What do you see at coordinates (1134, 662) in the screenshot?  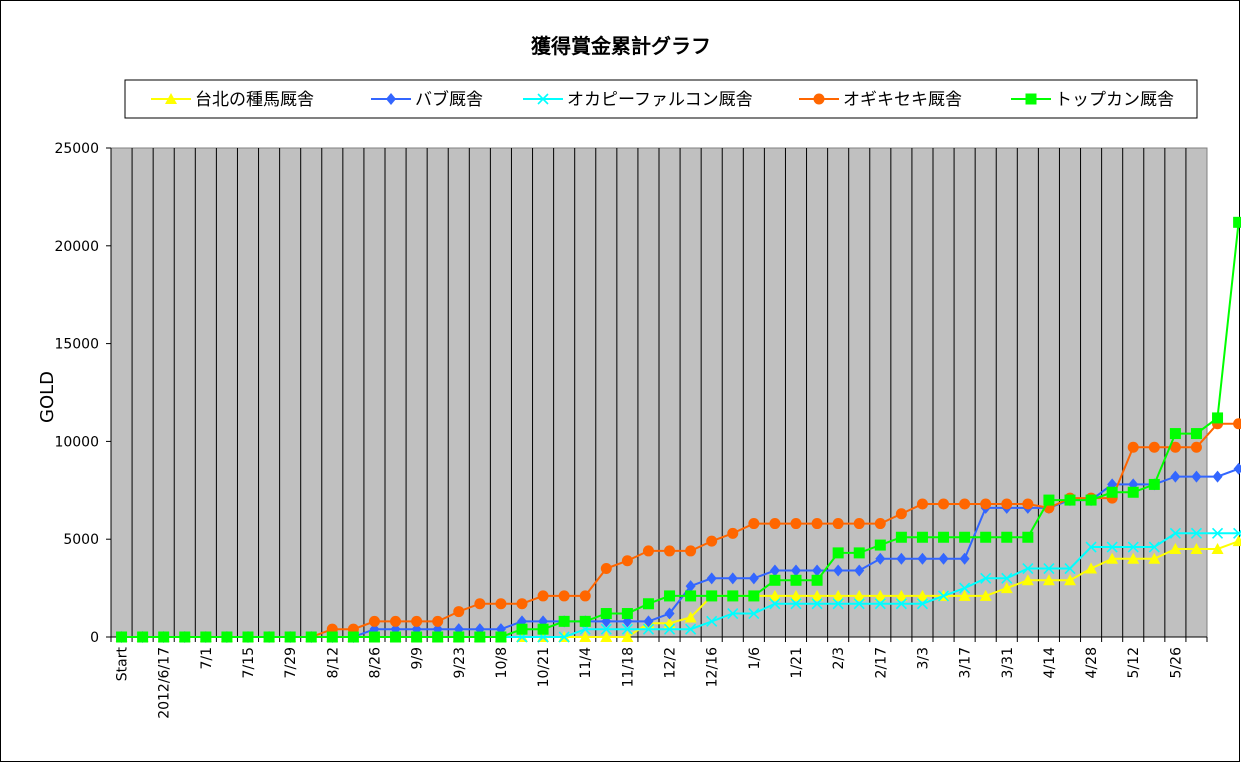 I see `x-tick-label: 5/12` at bounding box center [1134, 662].